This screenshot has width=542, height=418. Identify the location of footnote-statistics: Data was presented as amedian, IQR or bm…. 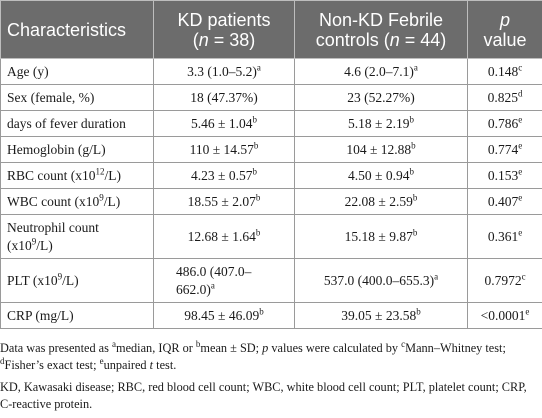
(271, 357).